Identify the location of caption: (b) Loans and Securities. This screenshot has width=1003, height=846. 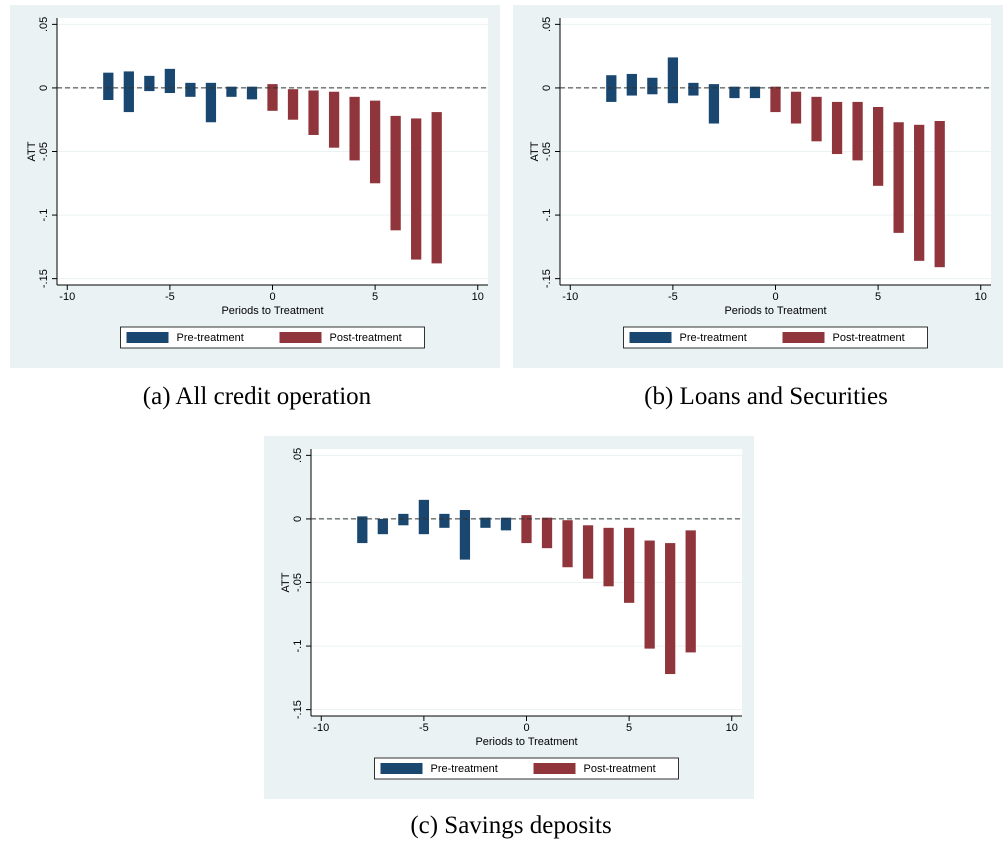
(766, 396).